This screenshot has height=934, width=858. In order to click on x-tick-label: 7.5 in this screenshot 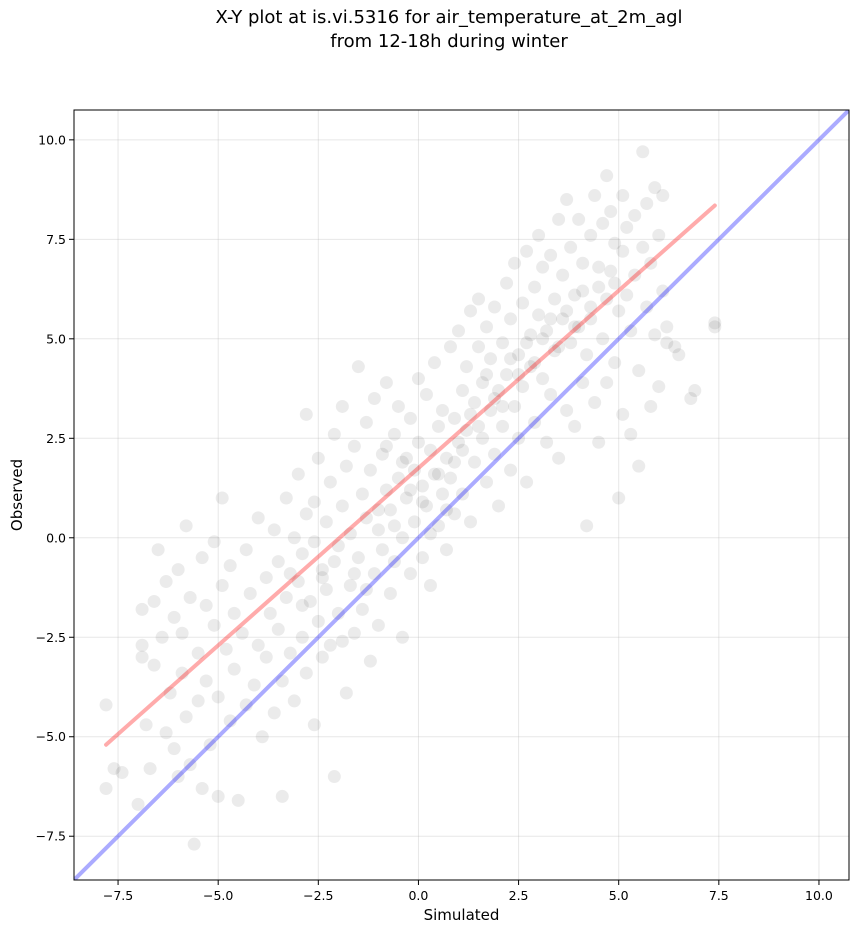, I will do `click(719, 895)`.